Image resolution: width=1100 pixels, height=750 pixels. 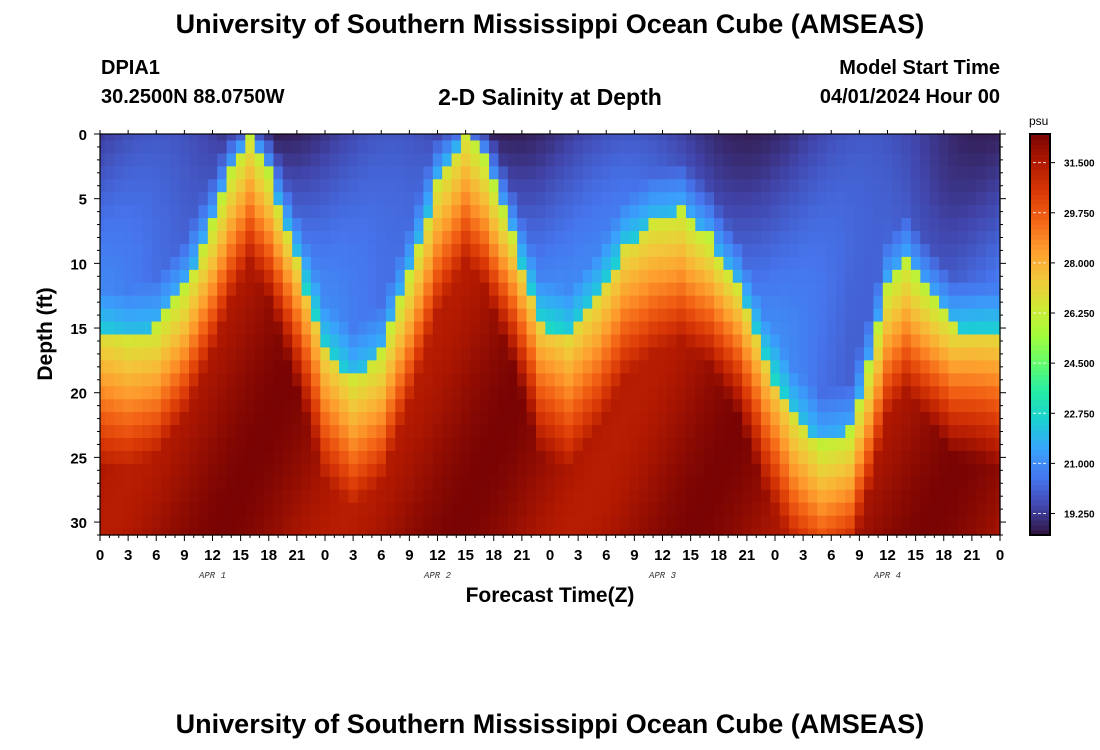 What do you see at coordinates (1079, 515) in the screenshot?
I see `colorbar-tick-label: 19.250` at bounding box center [1079, 515].